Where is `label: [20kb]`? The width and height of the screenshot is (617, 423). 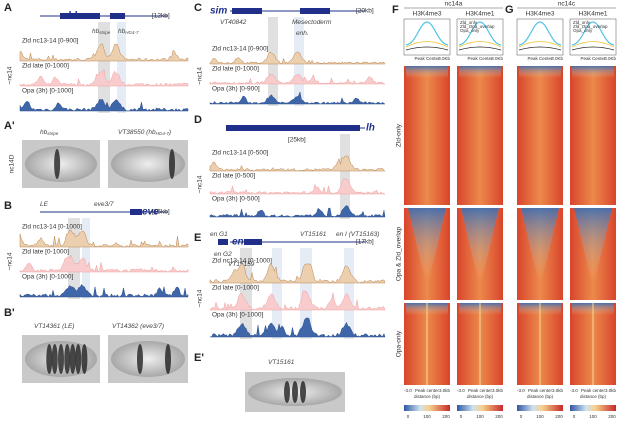 label: [20kb] is located at coordinates (365, 11).